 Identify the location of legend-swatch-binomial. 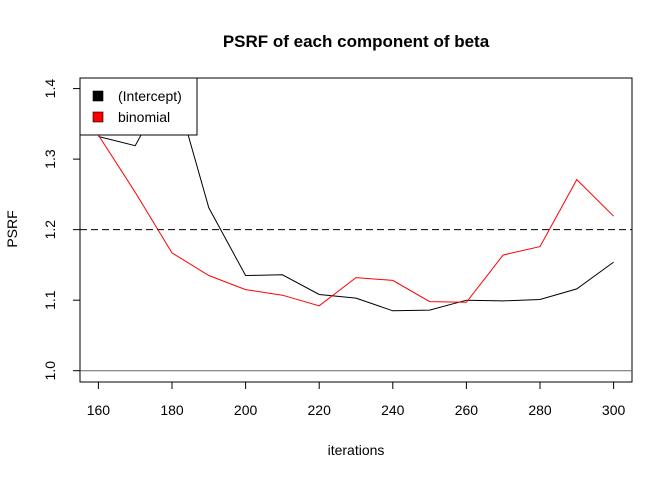
(98, 117).